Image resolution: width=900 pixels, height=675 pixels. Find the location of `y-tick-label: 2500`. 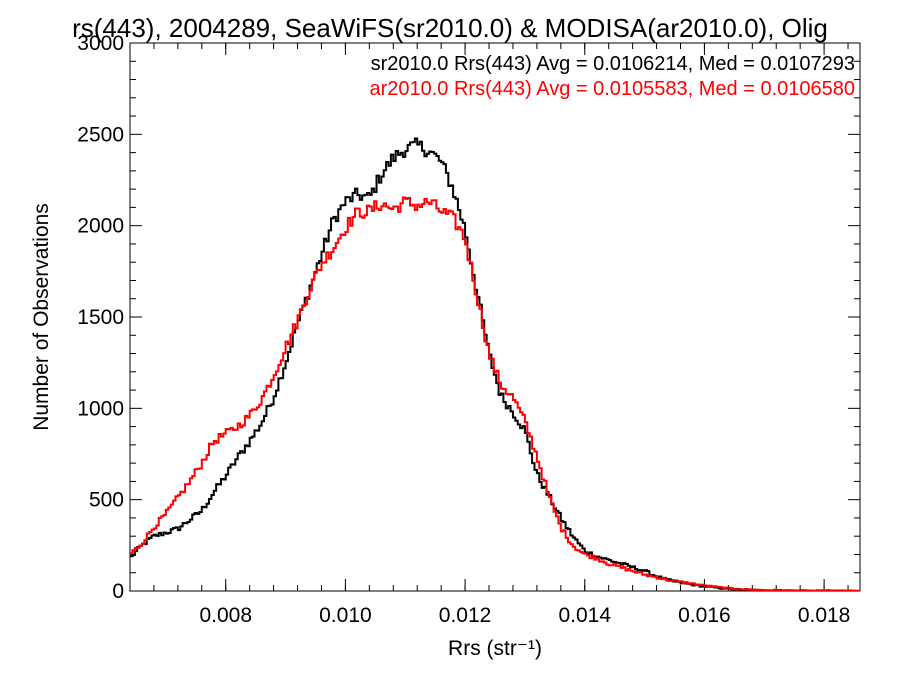

y-tick-label: 2500 is located at coordinates (100, 134).